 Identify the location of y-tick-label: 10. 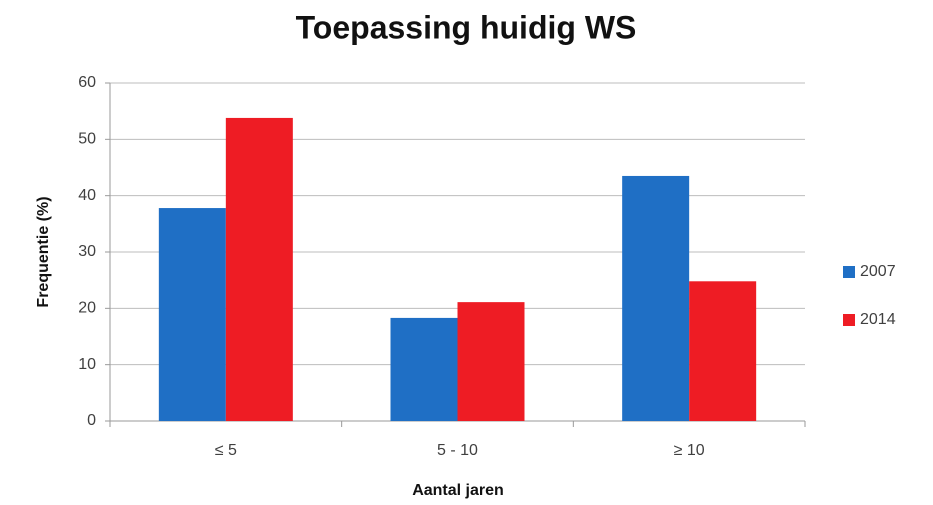
(87, 364).